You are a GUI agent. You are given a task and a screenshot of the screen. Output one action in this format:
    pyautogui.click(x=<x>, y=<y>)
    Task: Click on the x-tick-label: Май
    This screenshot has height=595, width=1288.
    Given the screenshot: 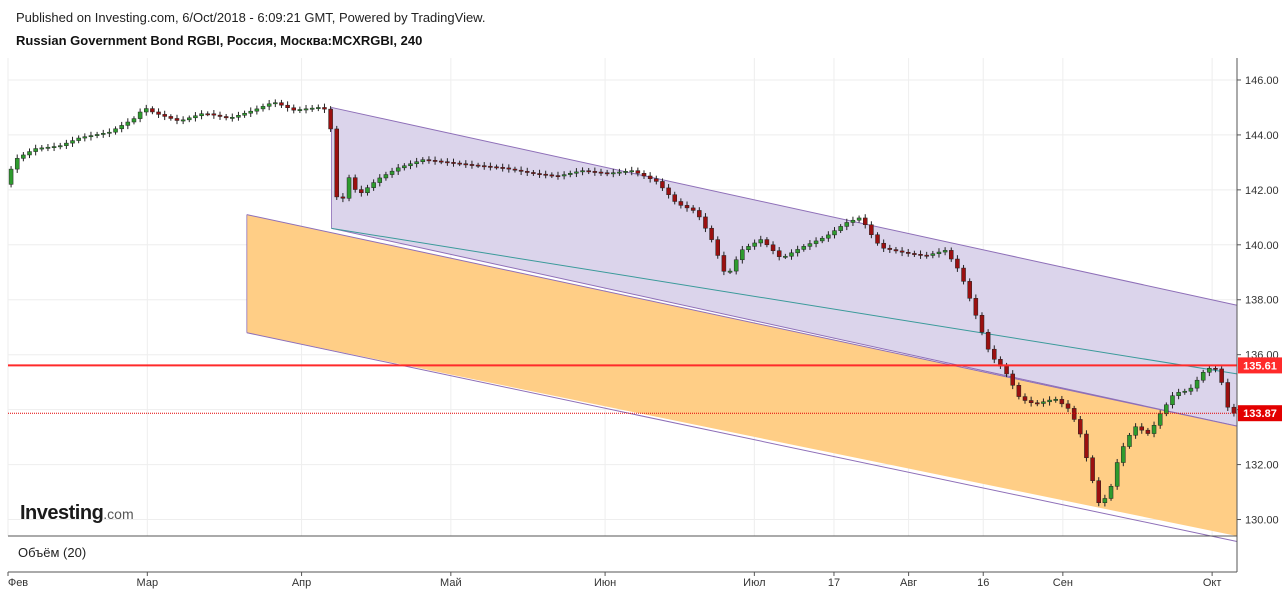 What is the action you would take?
    pyautogui.click(x=451, y=583)
    